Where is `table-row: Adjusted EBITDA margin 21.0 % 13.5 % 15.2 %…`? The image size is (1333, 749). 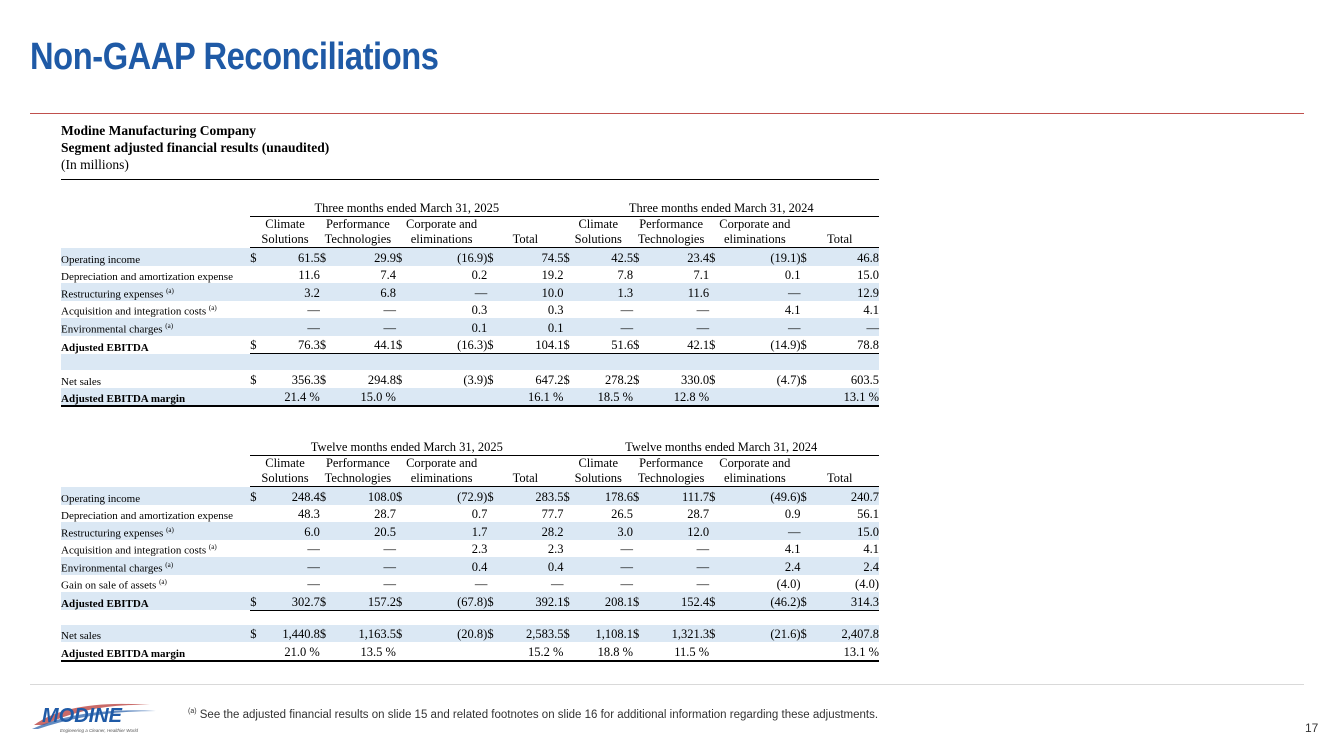 table-row: Adjusted EBITDA margin 21.0 % 13.5 % 15.2 %… is located at coordinates (470, 652).